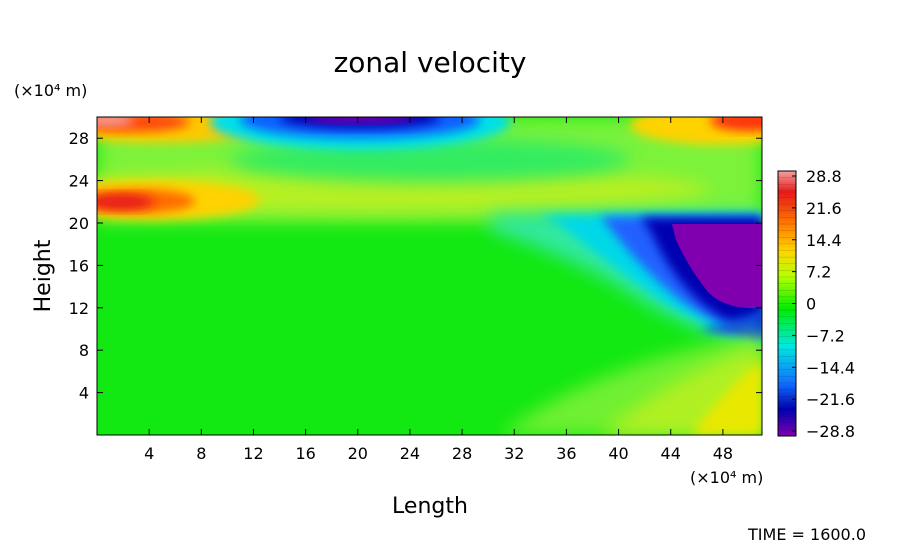  What do you see at coordinates (79, 308) in the screenshot?
I see `y-tick-label: 12` at bounding box center [79, 308].